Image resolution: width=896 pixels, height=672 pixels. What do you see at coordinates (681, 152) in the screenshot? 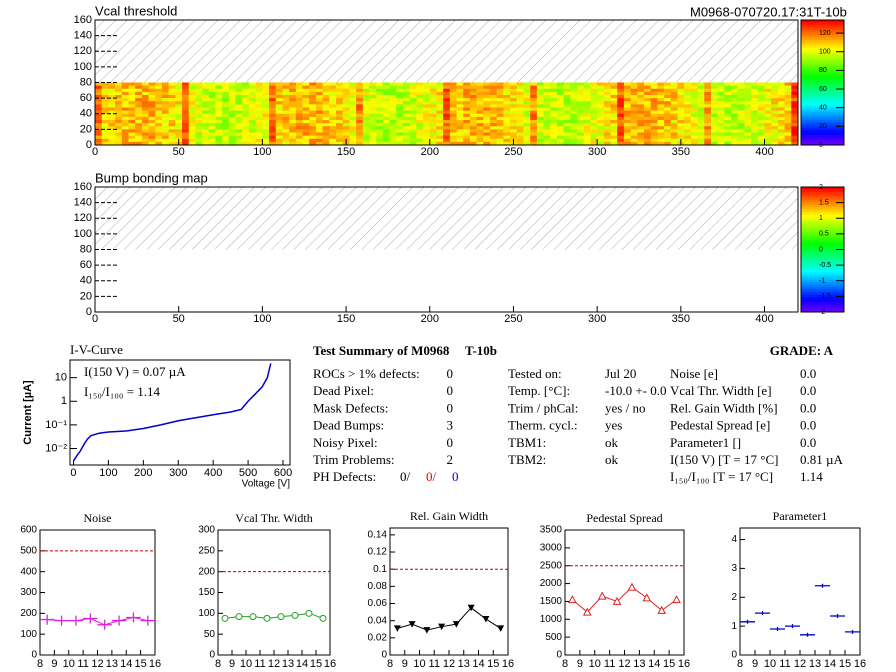
I see `x-tick-label: 350` at bounding box center [681, 152].